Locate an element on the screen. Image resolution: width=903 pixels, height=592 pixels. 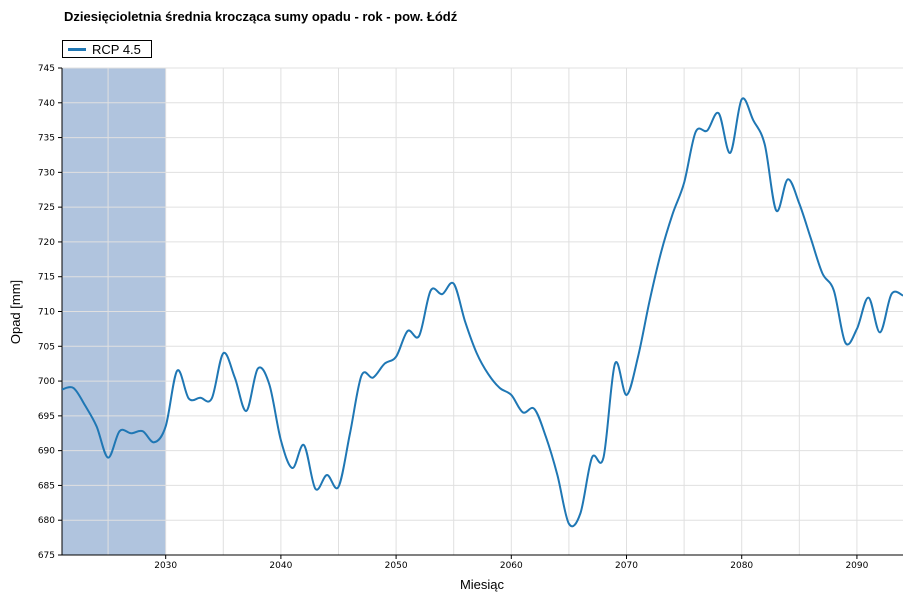
y-tick-label: 725 is located at coordinates (46, 208).